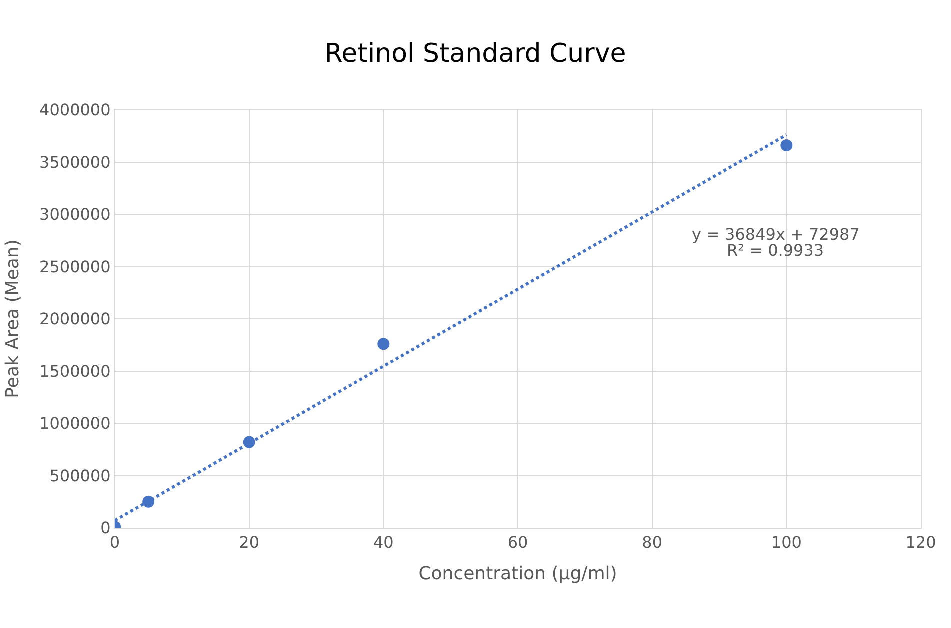 Image resolution: width=951 pixels, height=628 pixels. I want to click on y-tick-label: 2000000, so click(75, 319).